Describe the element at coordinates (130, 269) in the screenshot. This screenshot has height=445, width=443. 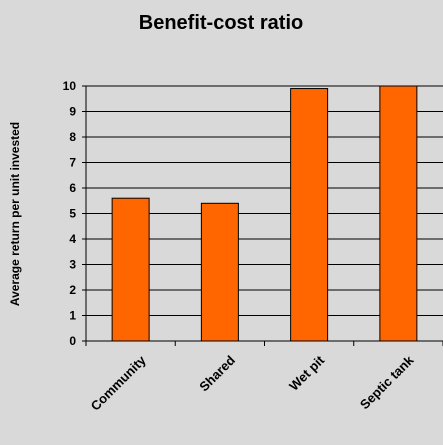
I see `bar-community` at that location.